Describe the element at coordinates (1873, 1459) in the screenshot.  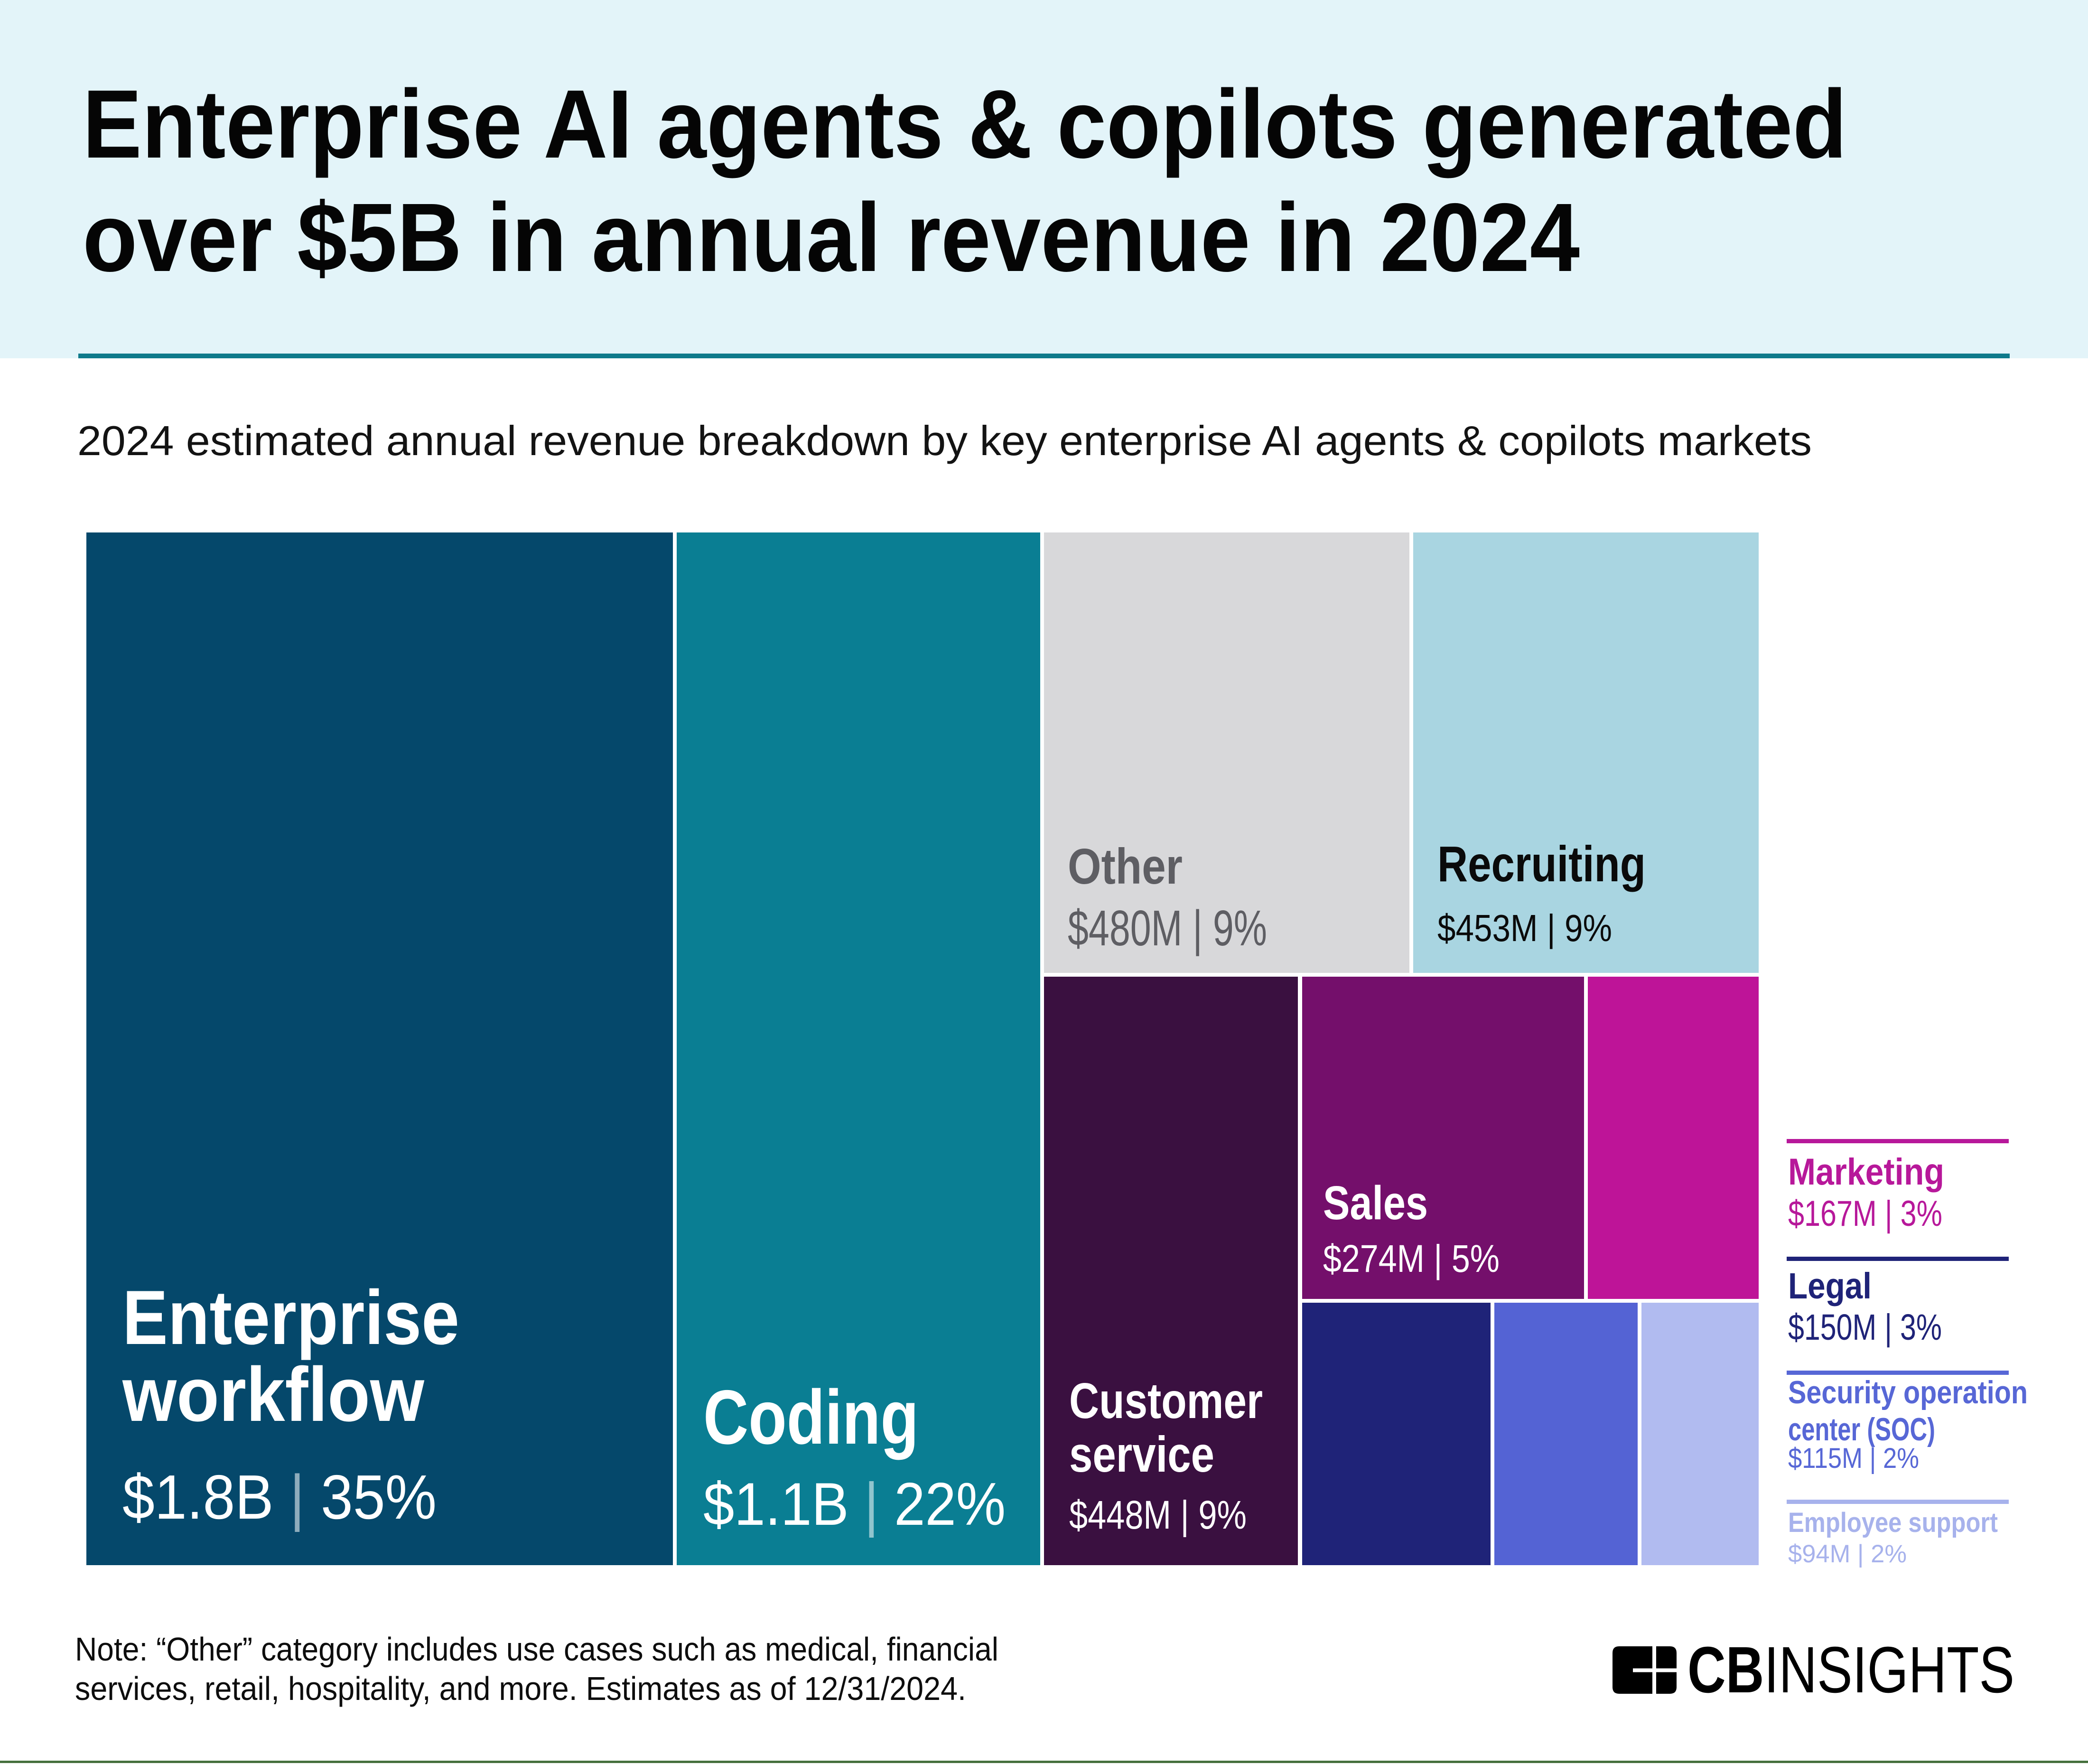
I see `callout-value-security-operation-center-soc-pipe: |` at that location.